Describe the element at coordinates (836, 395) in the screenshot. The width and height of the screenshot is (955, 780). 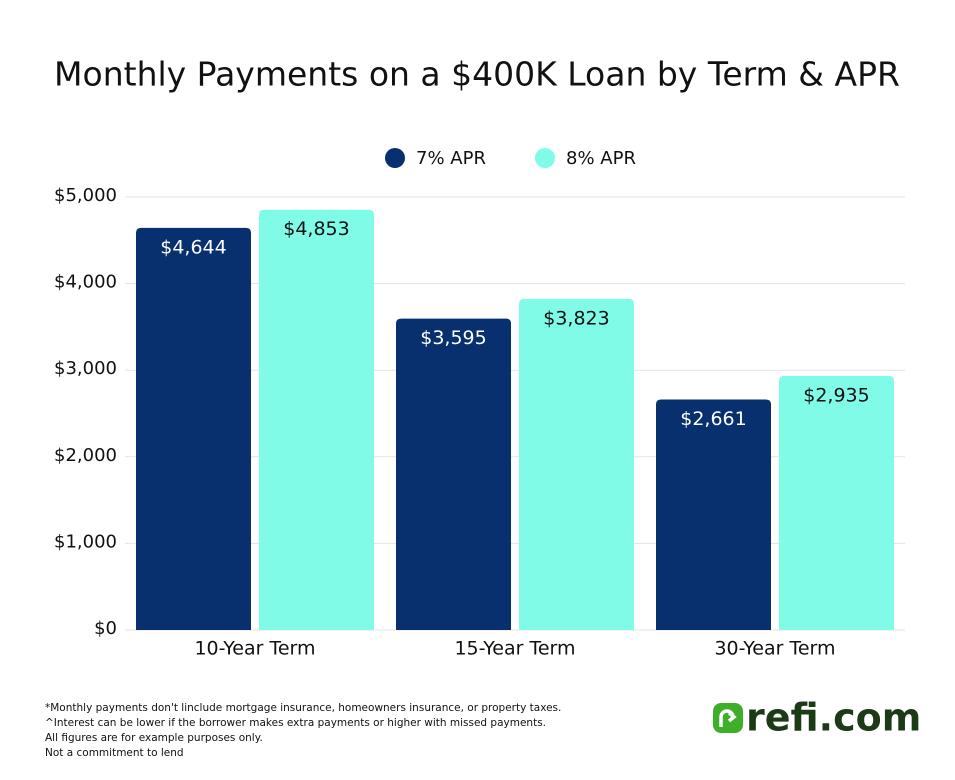
I see `value-label: $2,935` at that location.